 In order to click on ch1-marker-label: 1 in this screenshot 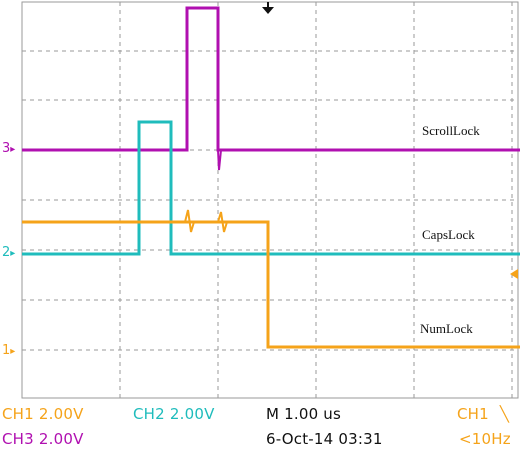, I will do `click(6, 350)`.